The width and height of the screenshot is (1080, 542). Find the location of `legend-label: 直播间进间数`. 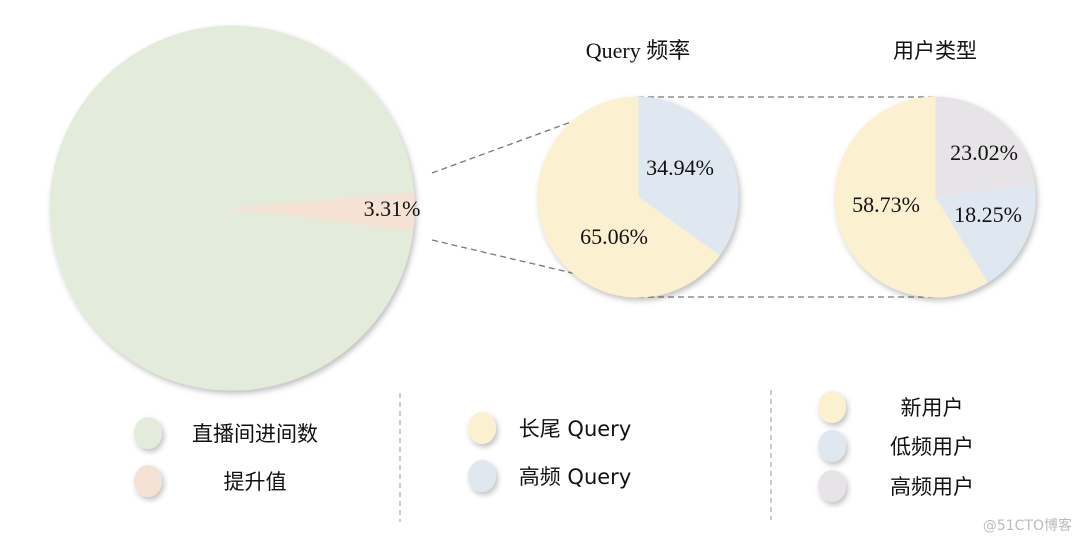

legend-label: 直播间进间数 is located at coordinates (255, 434).